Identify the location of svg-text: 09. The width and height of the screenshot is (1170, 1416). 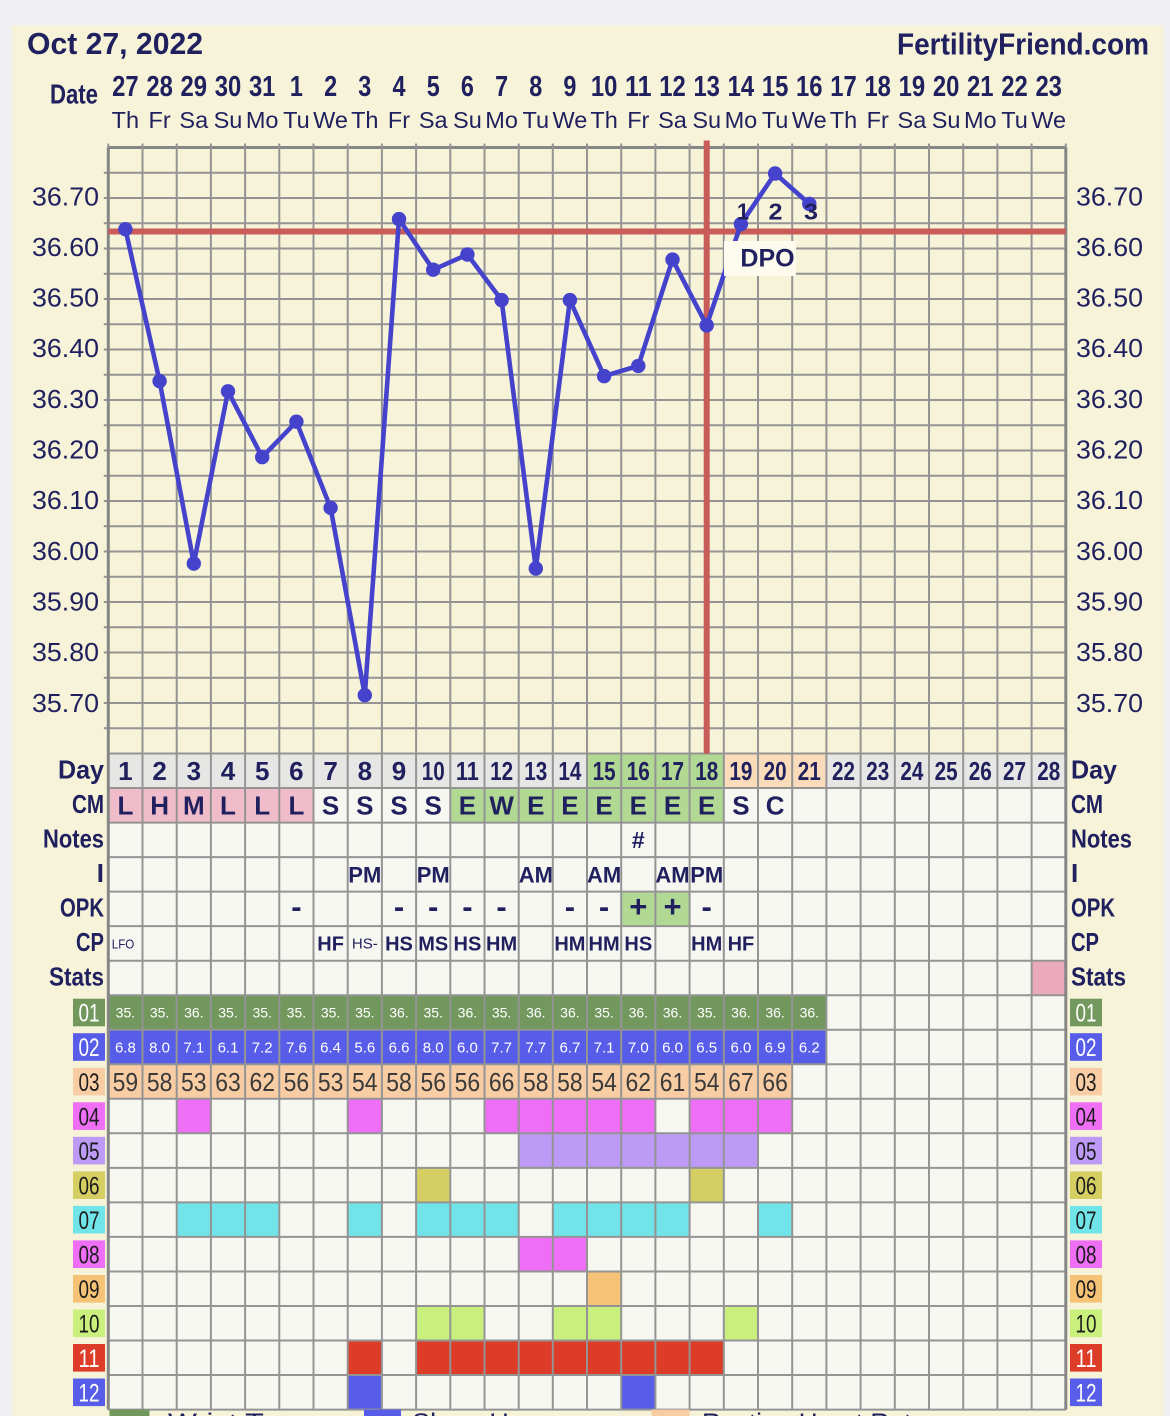
(1086, 1290).